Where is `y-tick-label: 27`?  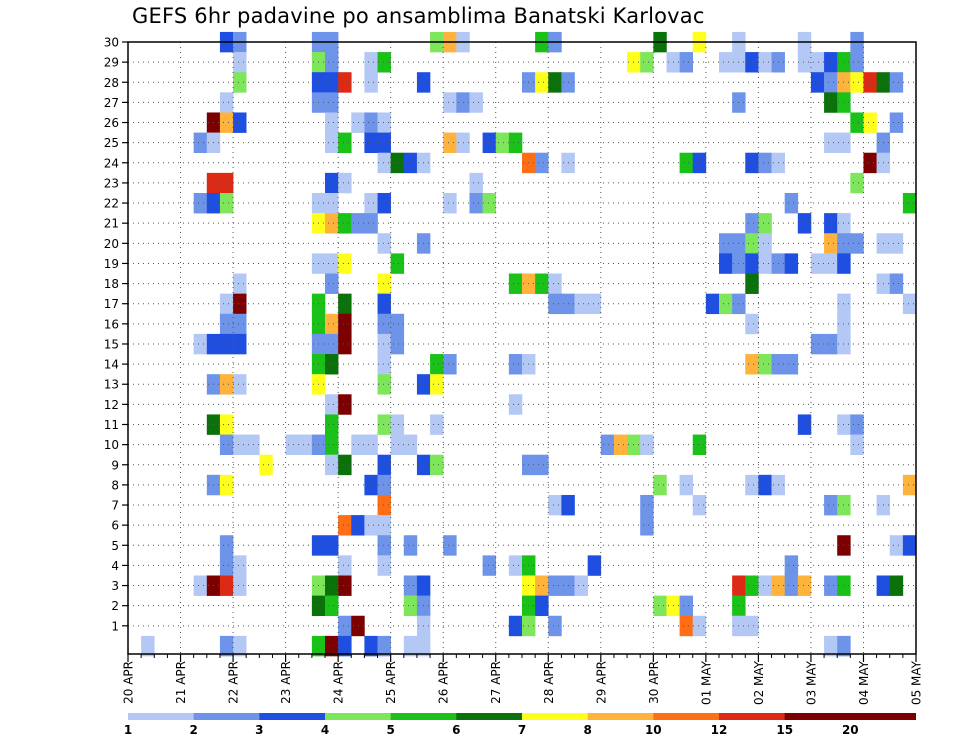
y-tick-label: 27 is located at coordinates (111, 103).